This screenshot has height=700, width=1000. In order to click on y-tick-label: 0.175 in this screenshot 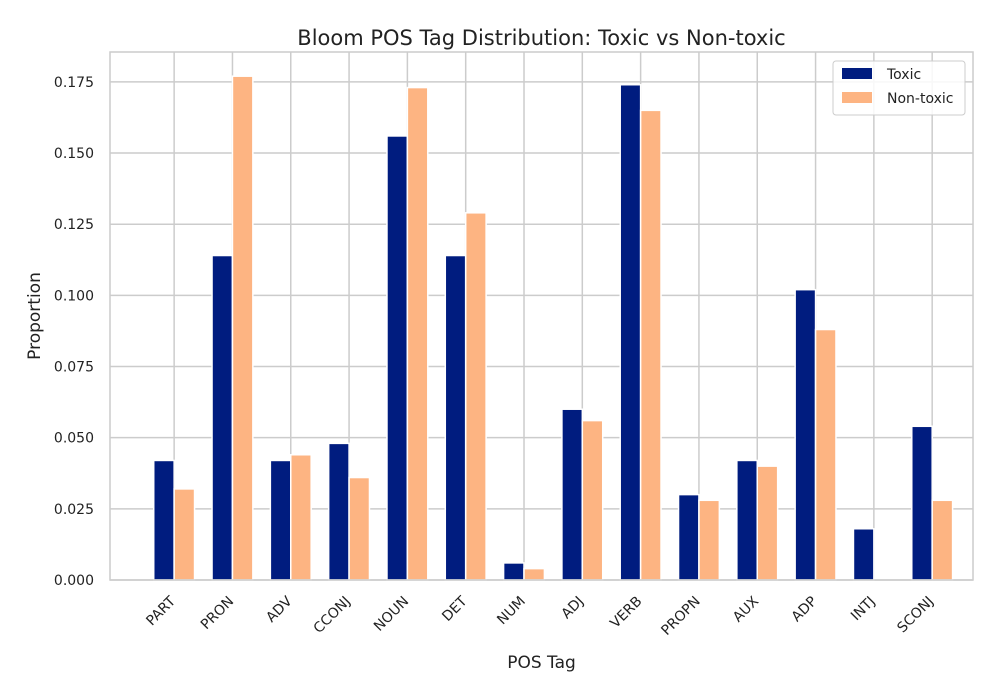, I will do `click(74, 83)`.